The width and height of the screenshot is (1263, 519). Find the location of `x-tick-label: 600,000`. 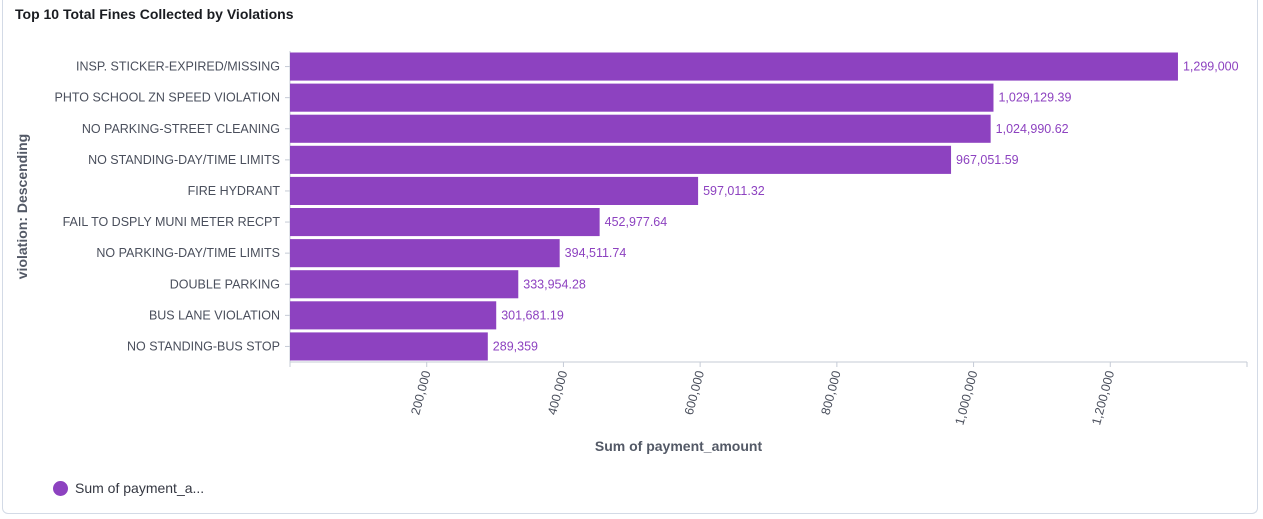

x-tick-label: 600,000 is located at coordinates (694, 392).